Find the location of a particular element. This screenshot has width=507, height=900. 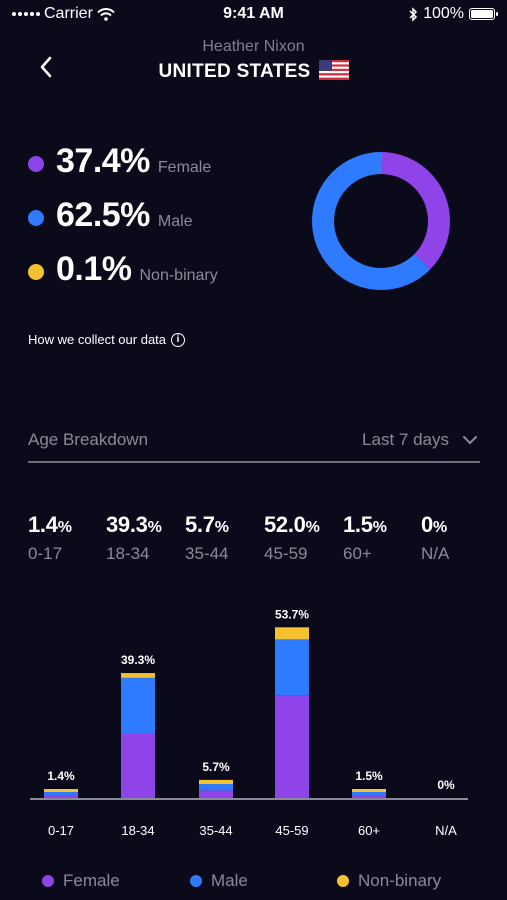

gender-row-female: 37.4% Female is located at coordinates (119, 161).